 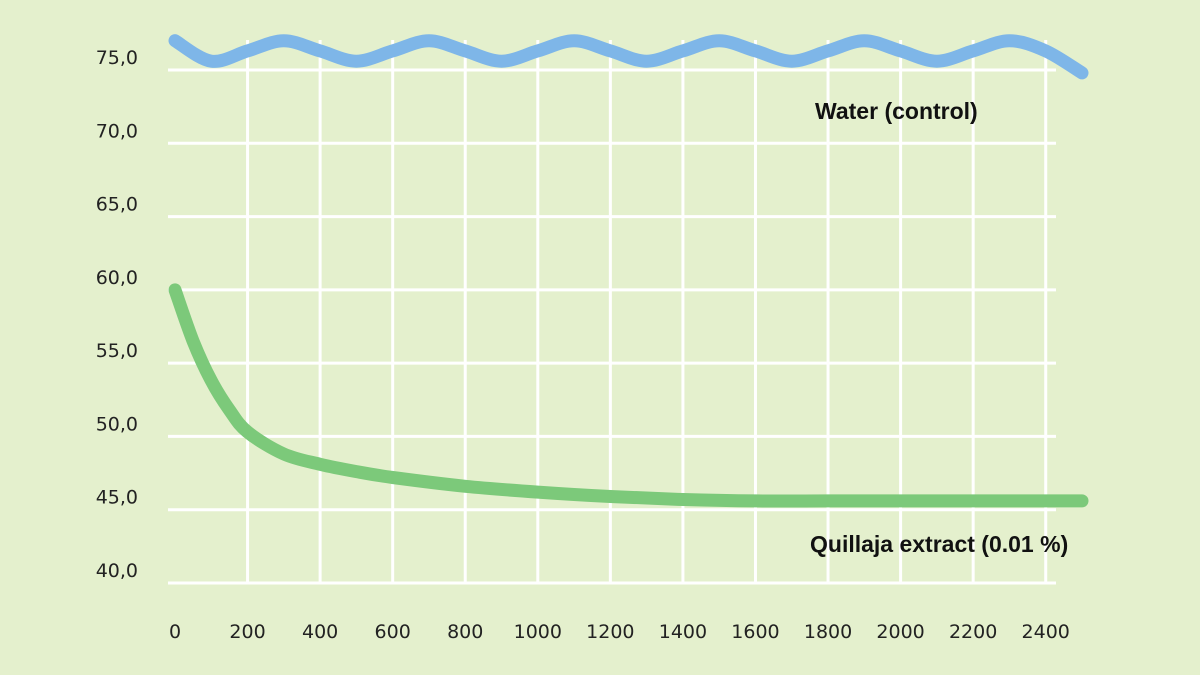 What do you see at coordinates (117, 351) in the screenshot?
I see `y-tick-label: 55,0` at bounding box center [117, 351].